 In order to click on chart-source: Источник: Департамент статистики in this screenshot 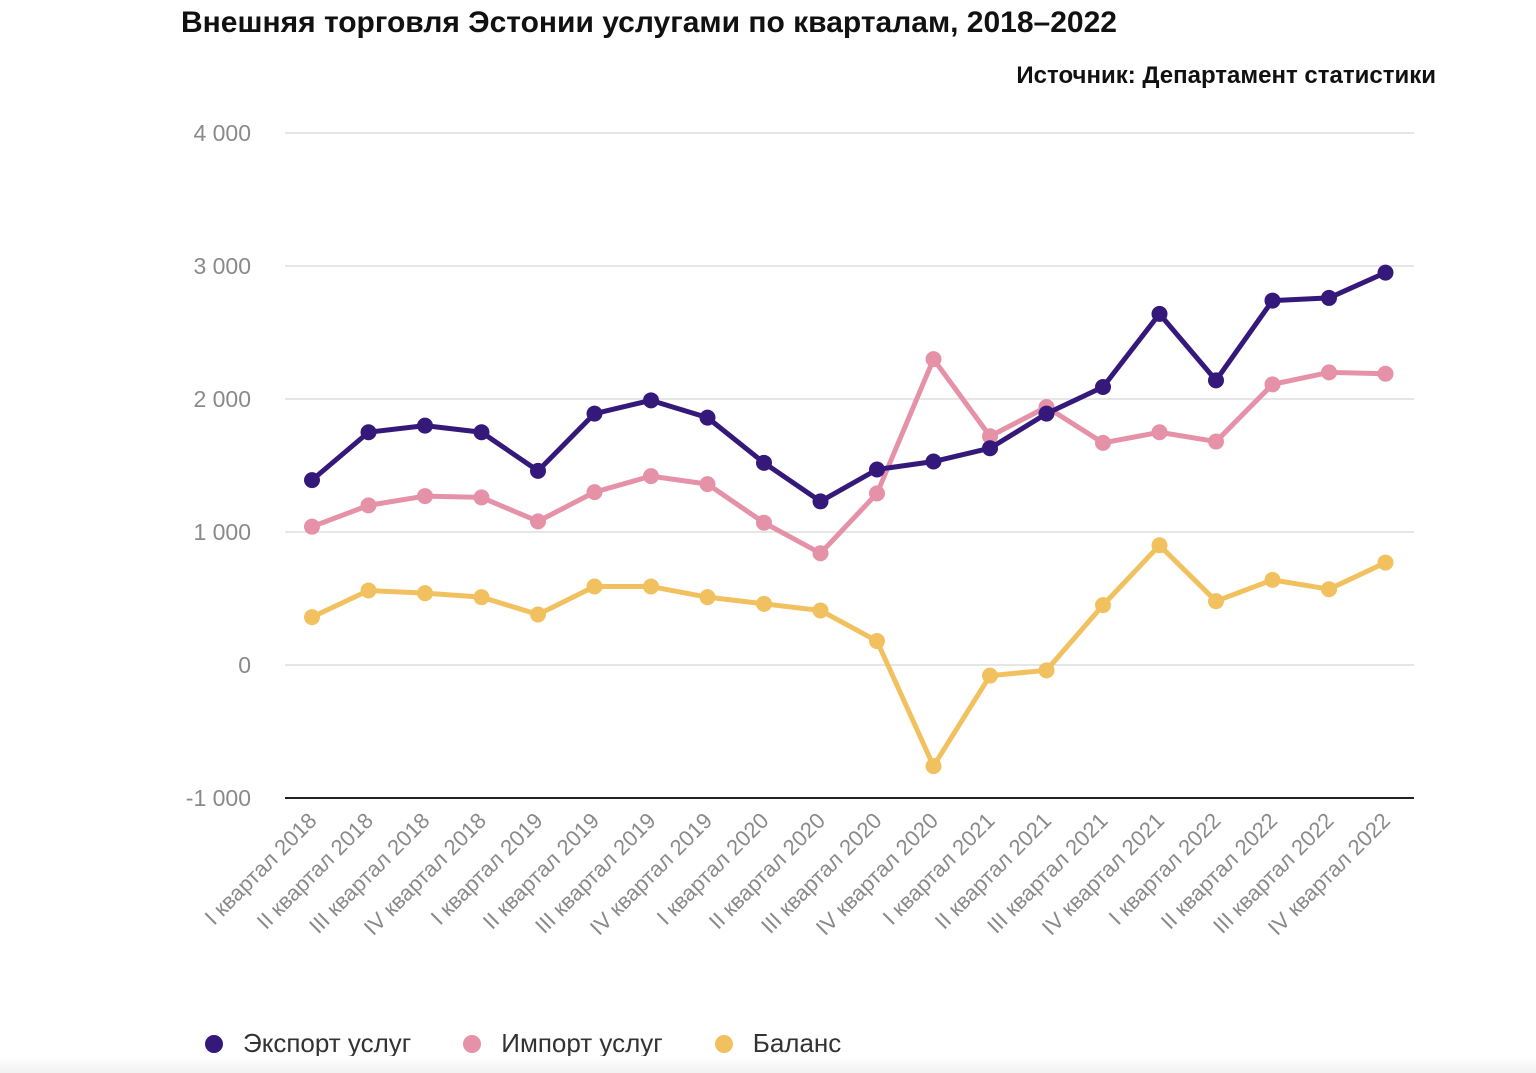, I will do `click(1226, 75)`.